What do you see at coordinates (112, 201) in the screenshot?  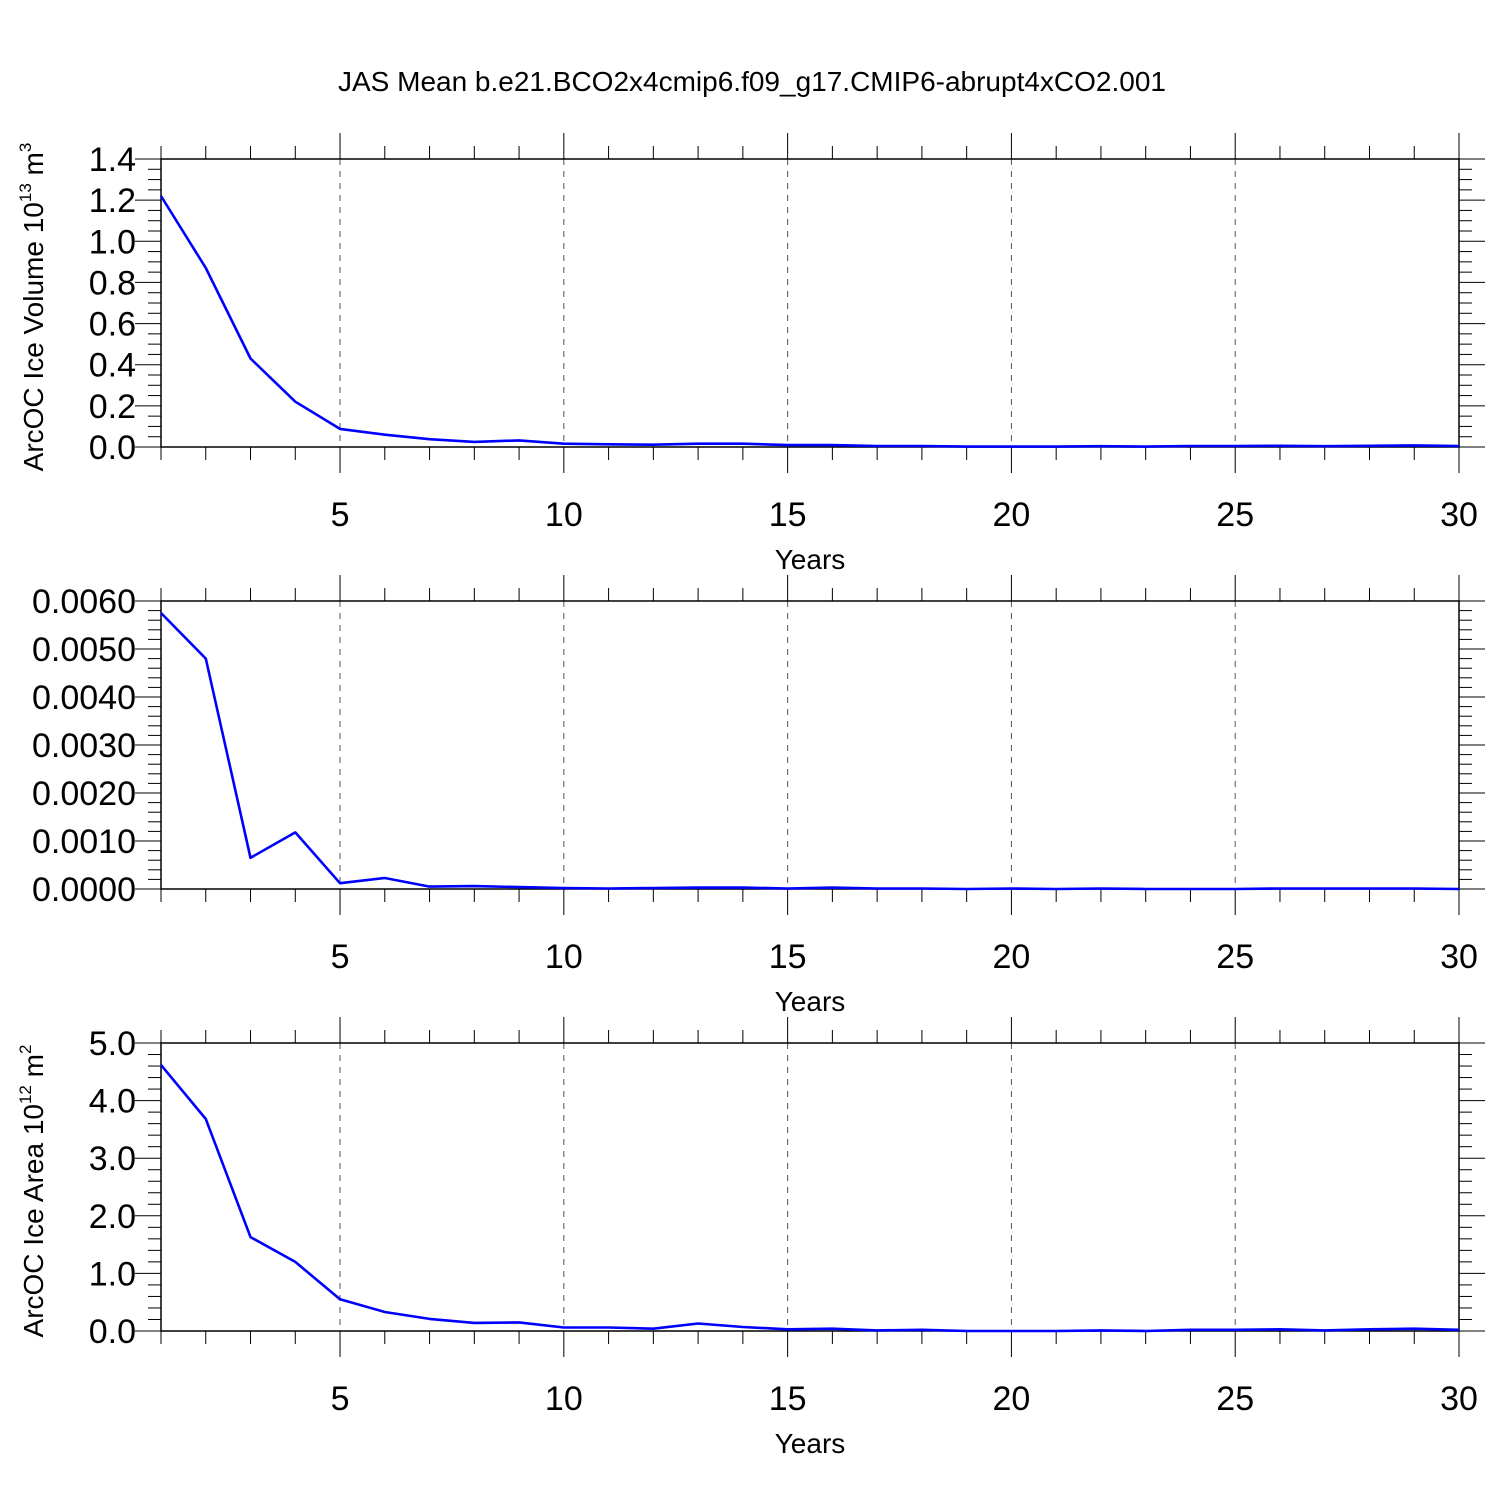 I see `y-tick-label: 1.2` at bounding box center [112, 201].